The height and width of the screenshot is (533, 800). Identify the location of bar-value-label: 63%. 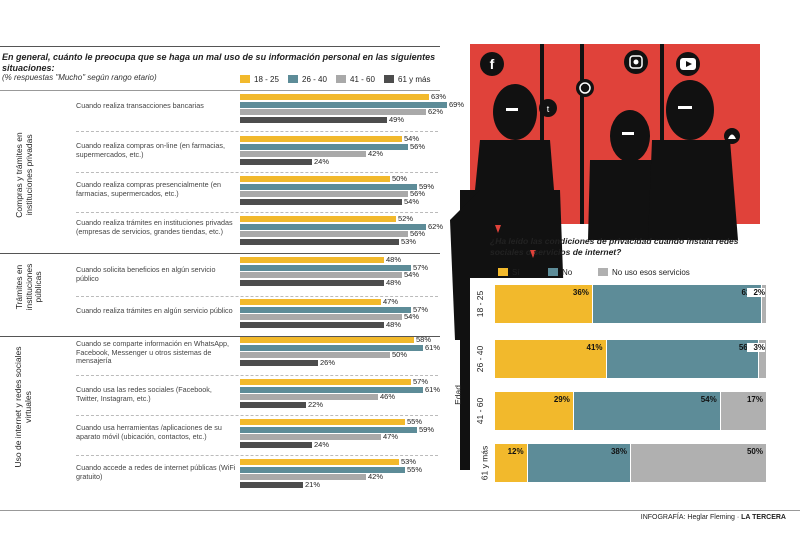
(439, 96).